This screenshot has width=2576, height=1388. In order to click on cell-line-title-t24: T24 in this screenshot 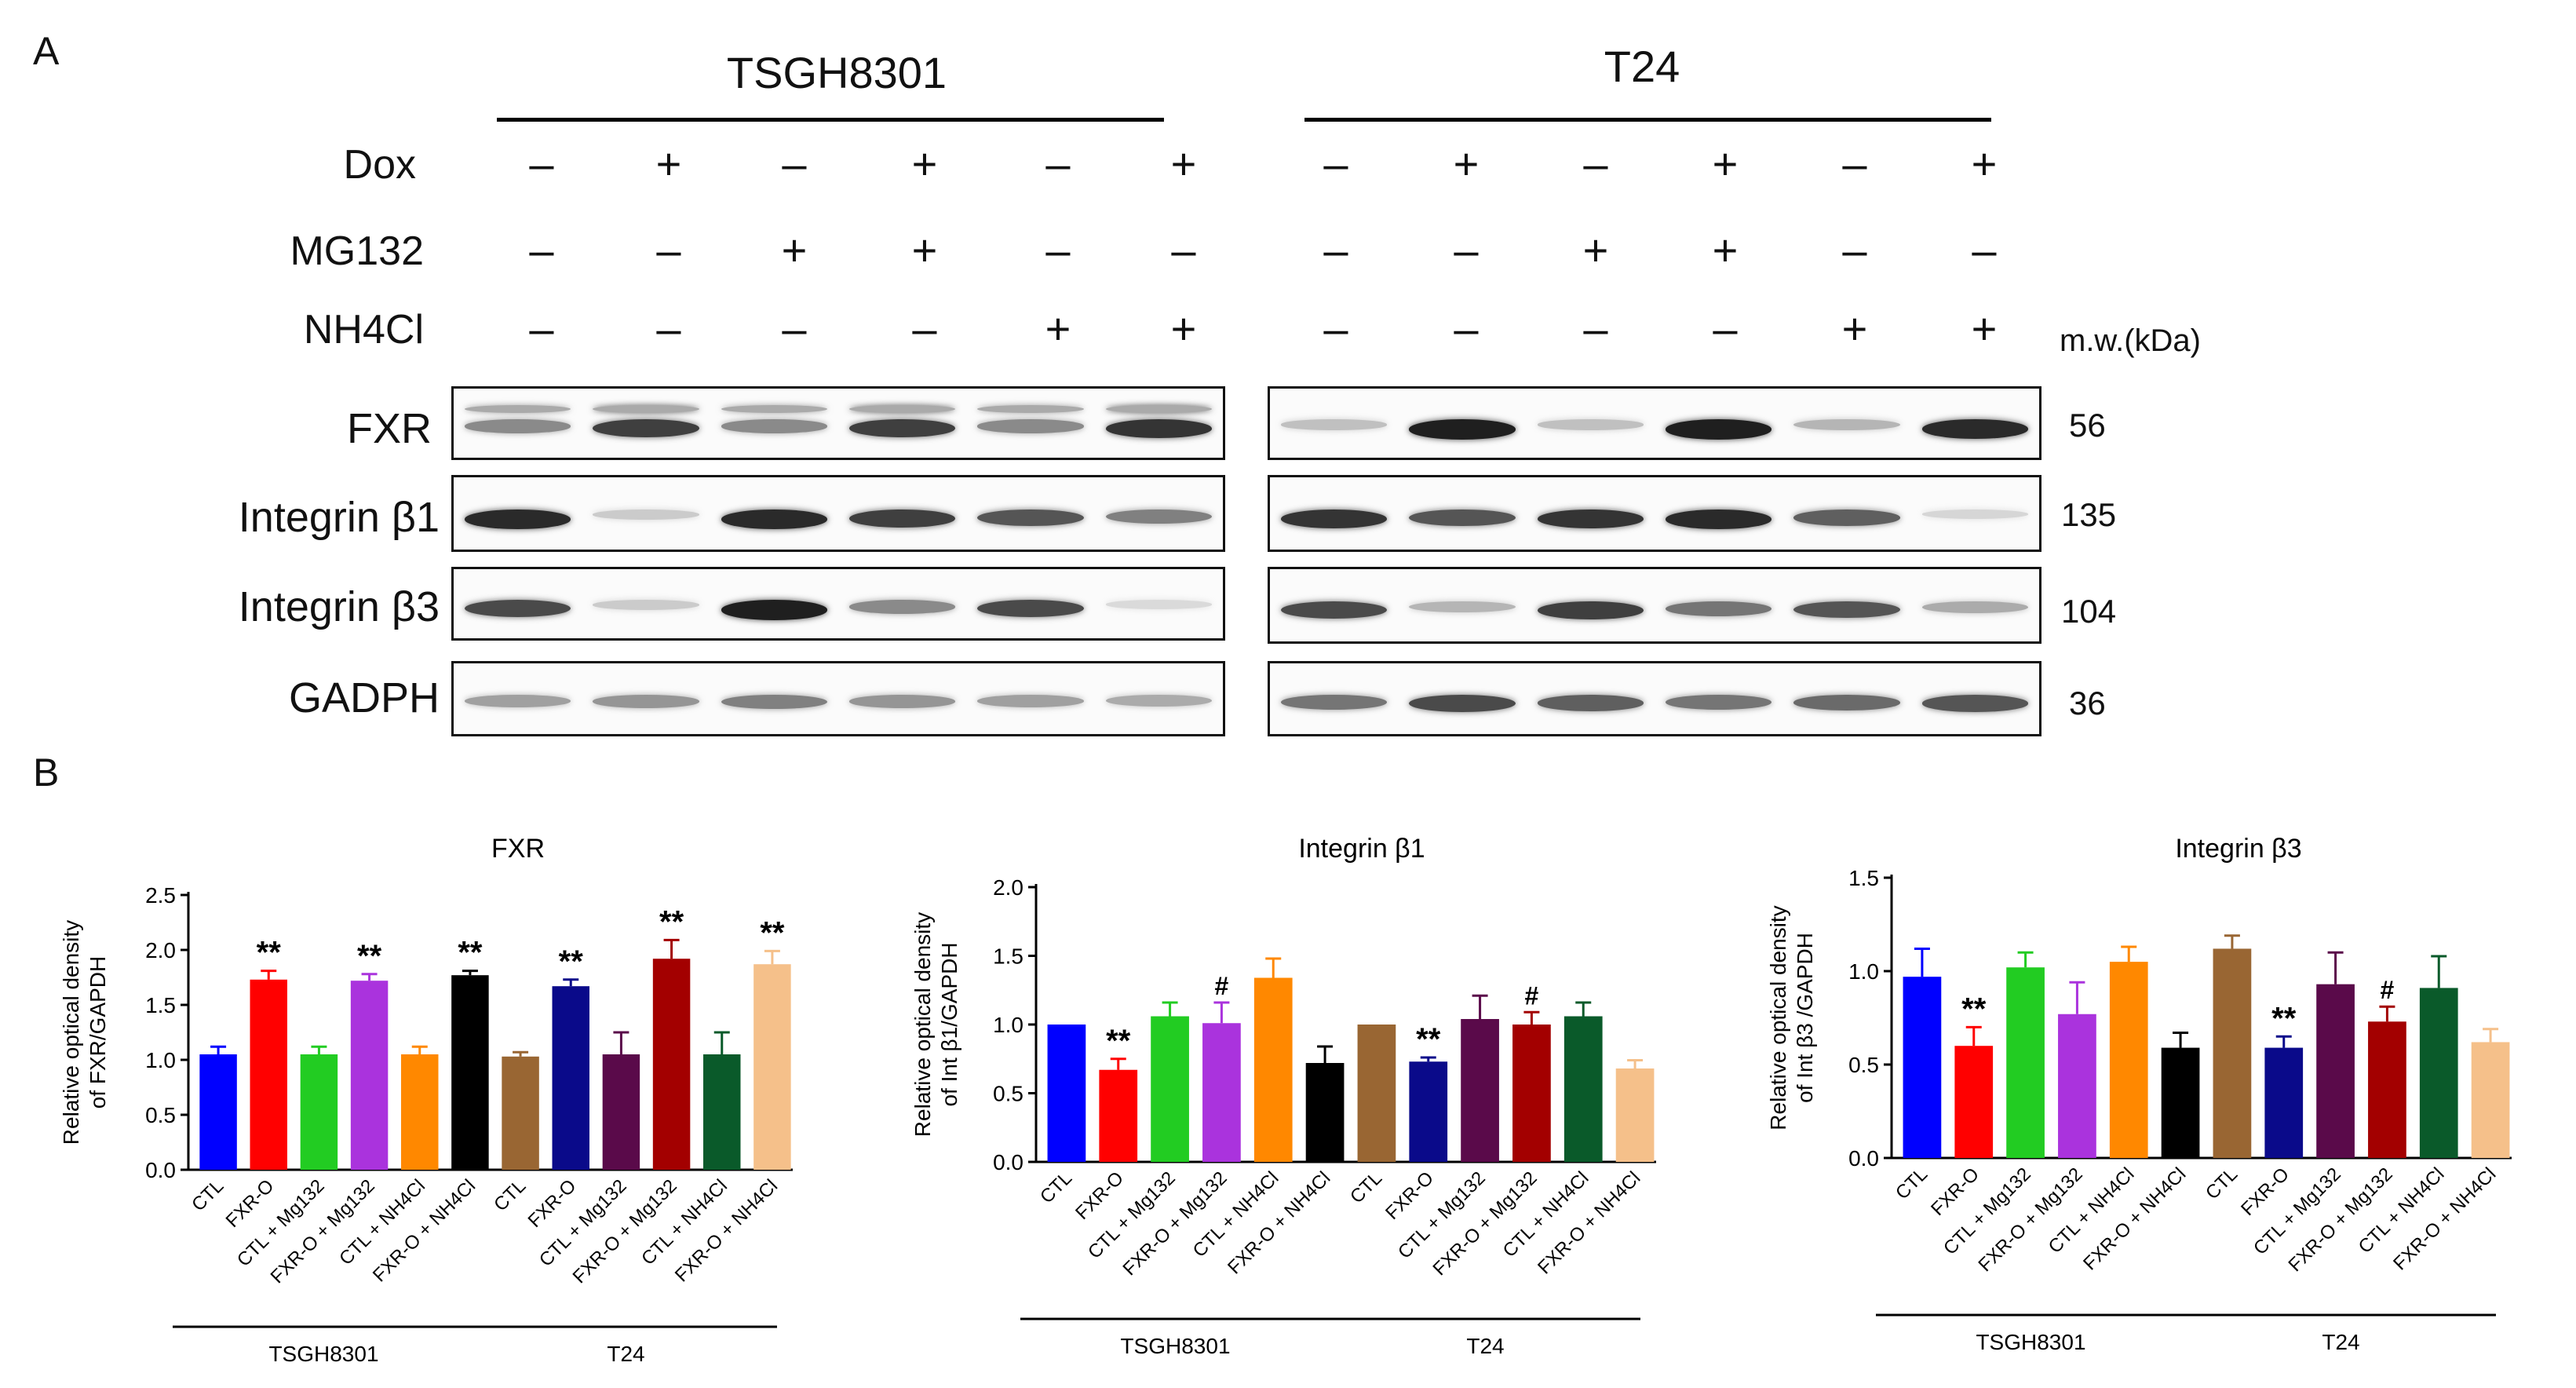, I will do `click(1642, 66)`.